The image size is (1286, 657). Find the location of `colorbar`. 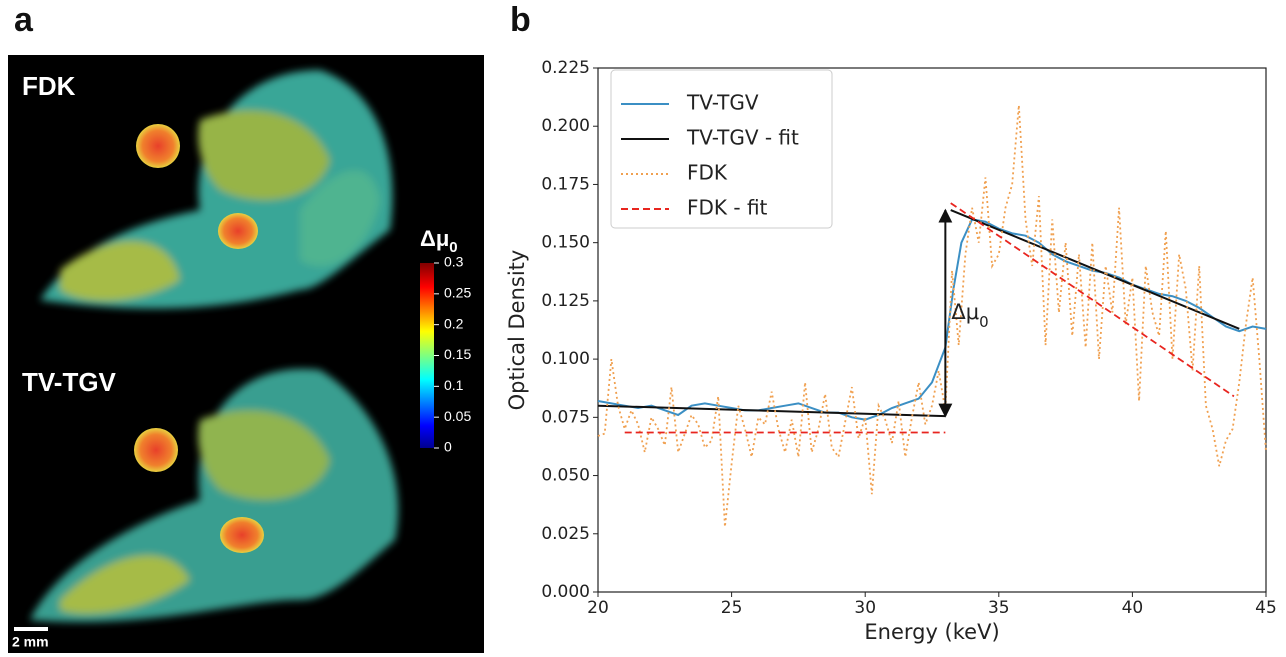

colorbar is located at coordinates (427, 355).